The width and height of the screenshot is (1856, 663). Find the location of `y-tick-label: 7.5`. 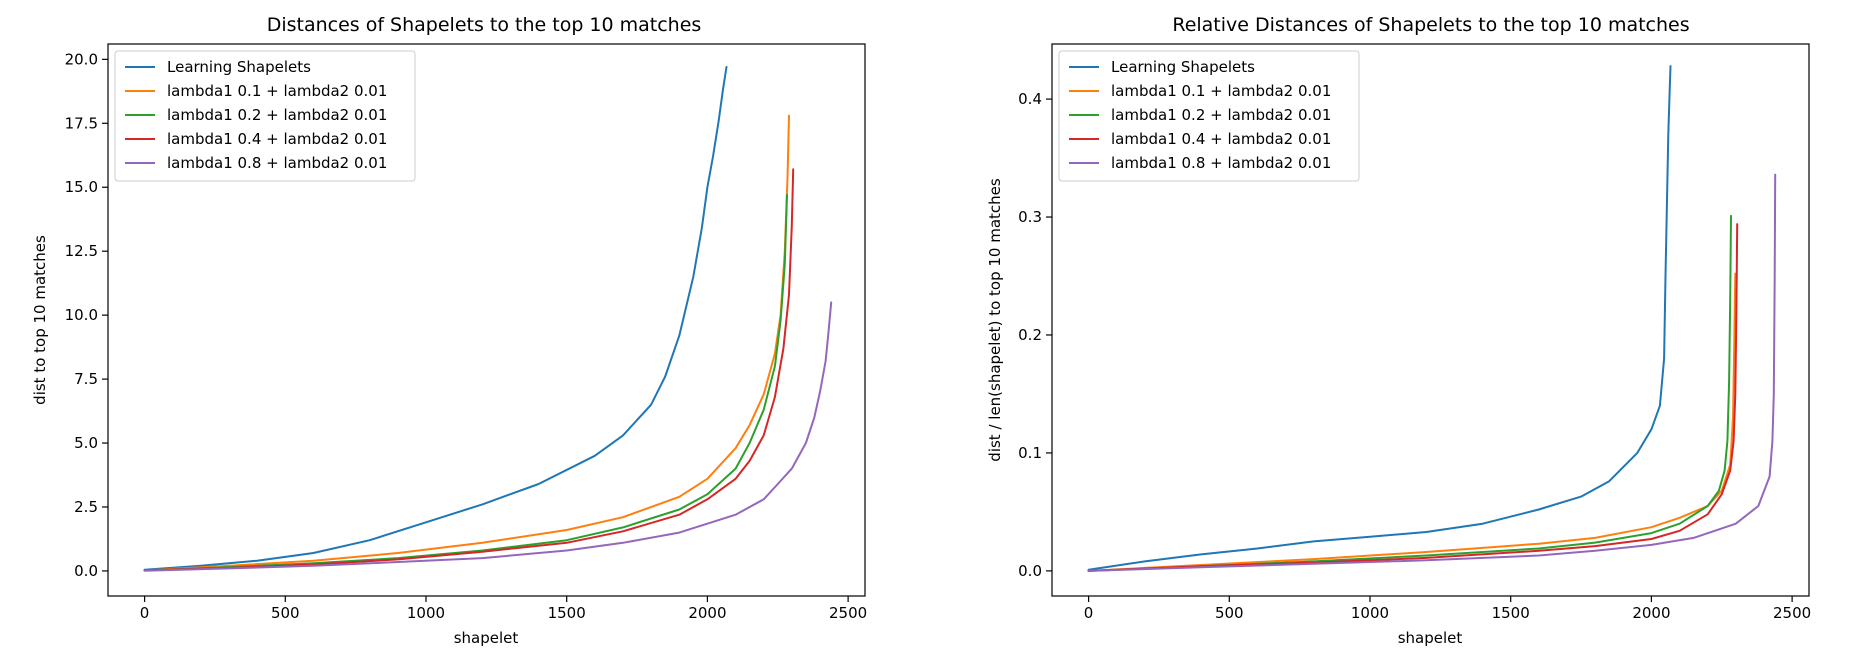

y-tick-label: 7.5 is located at coordinates (86, 379).